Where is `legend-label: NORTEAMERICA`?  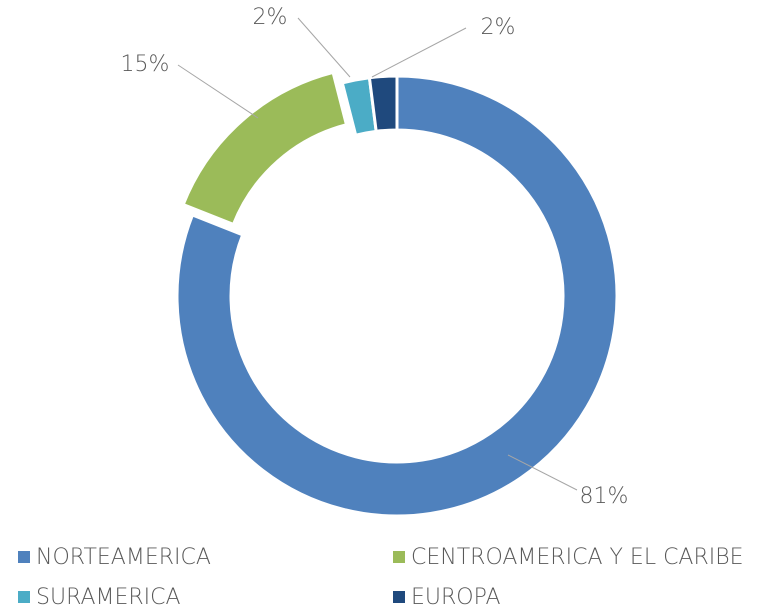 legend-label: NORTEAMERICA is located at coordinates (123, 557).